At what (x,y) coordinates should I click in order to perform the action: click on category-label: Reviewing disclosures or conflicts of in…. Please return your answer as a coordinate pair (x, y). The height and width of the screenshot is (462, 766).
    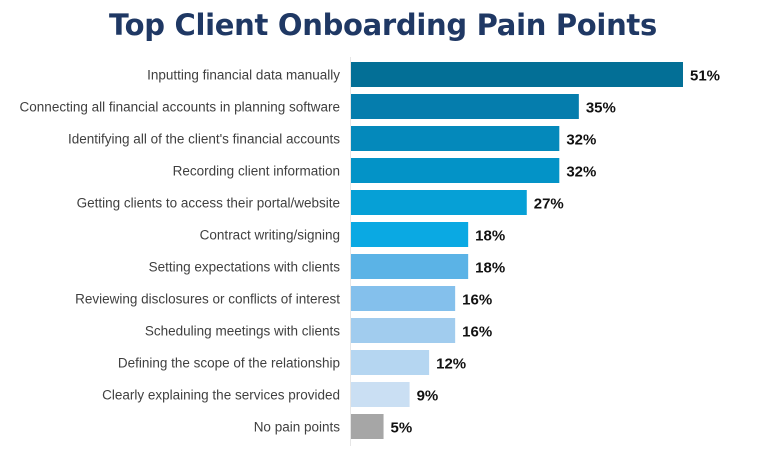
    Looking at the image, I should click on (207, 299).